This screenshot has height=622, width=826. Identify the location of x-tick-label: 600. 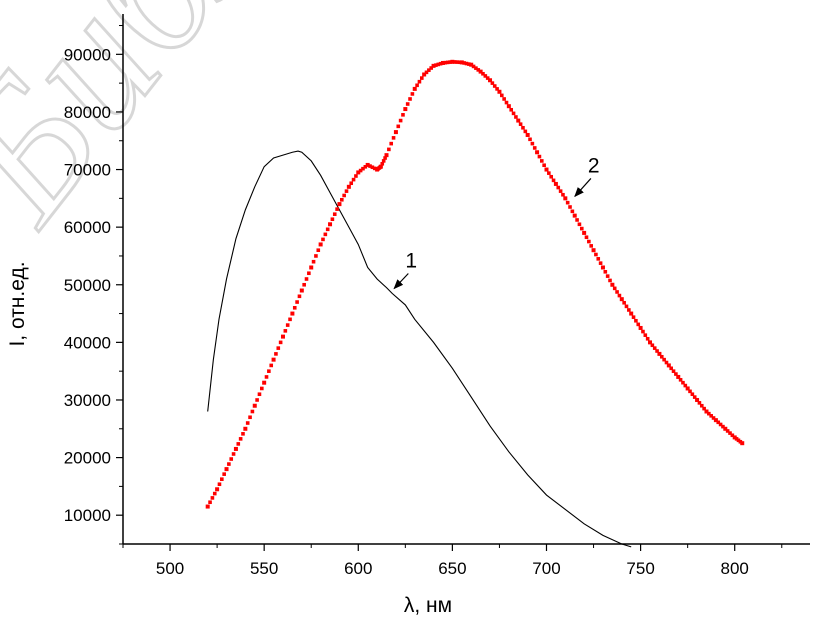
(358, 568).